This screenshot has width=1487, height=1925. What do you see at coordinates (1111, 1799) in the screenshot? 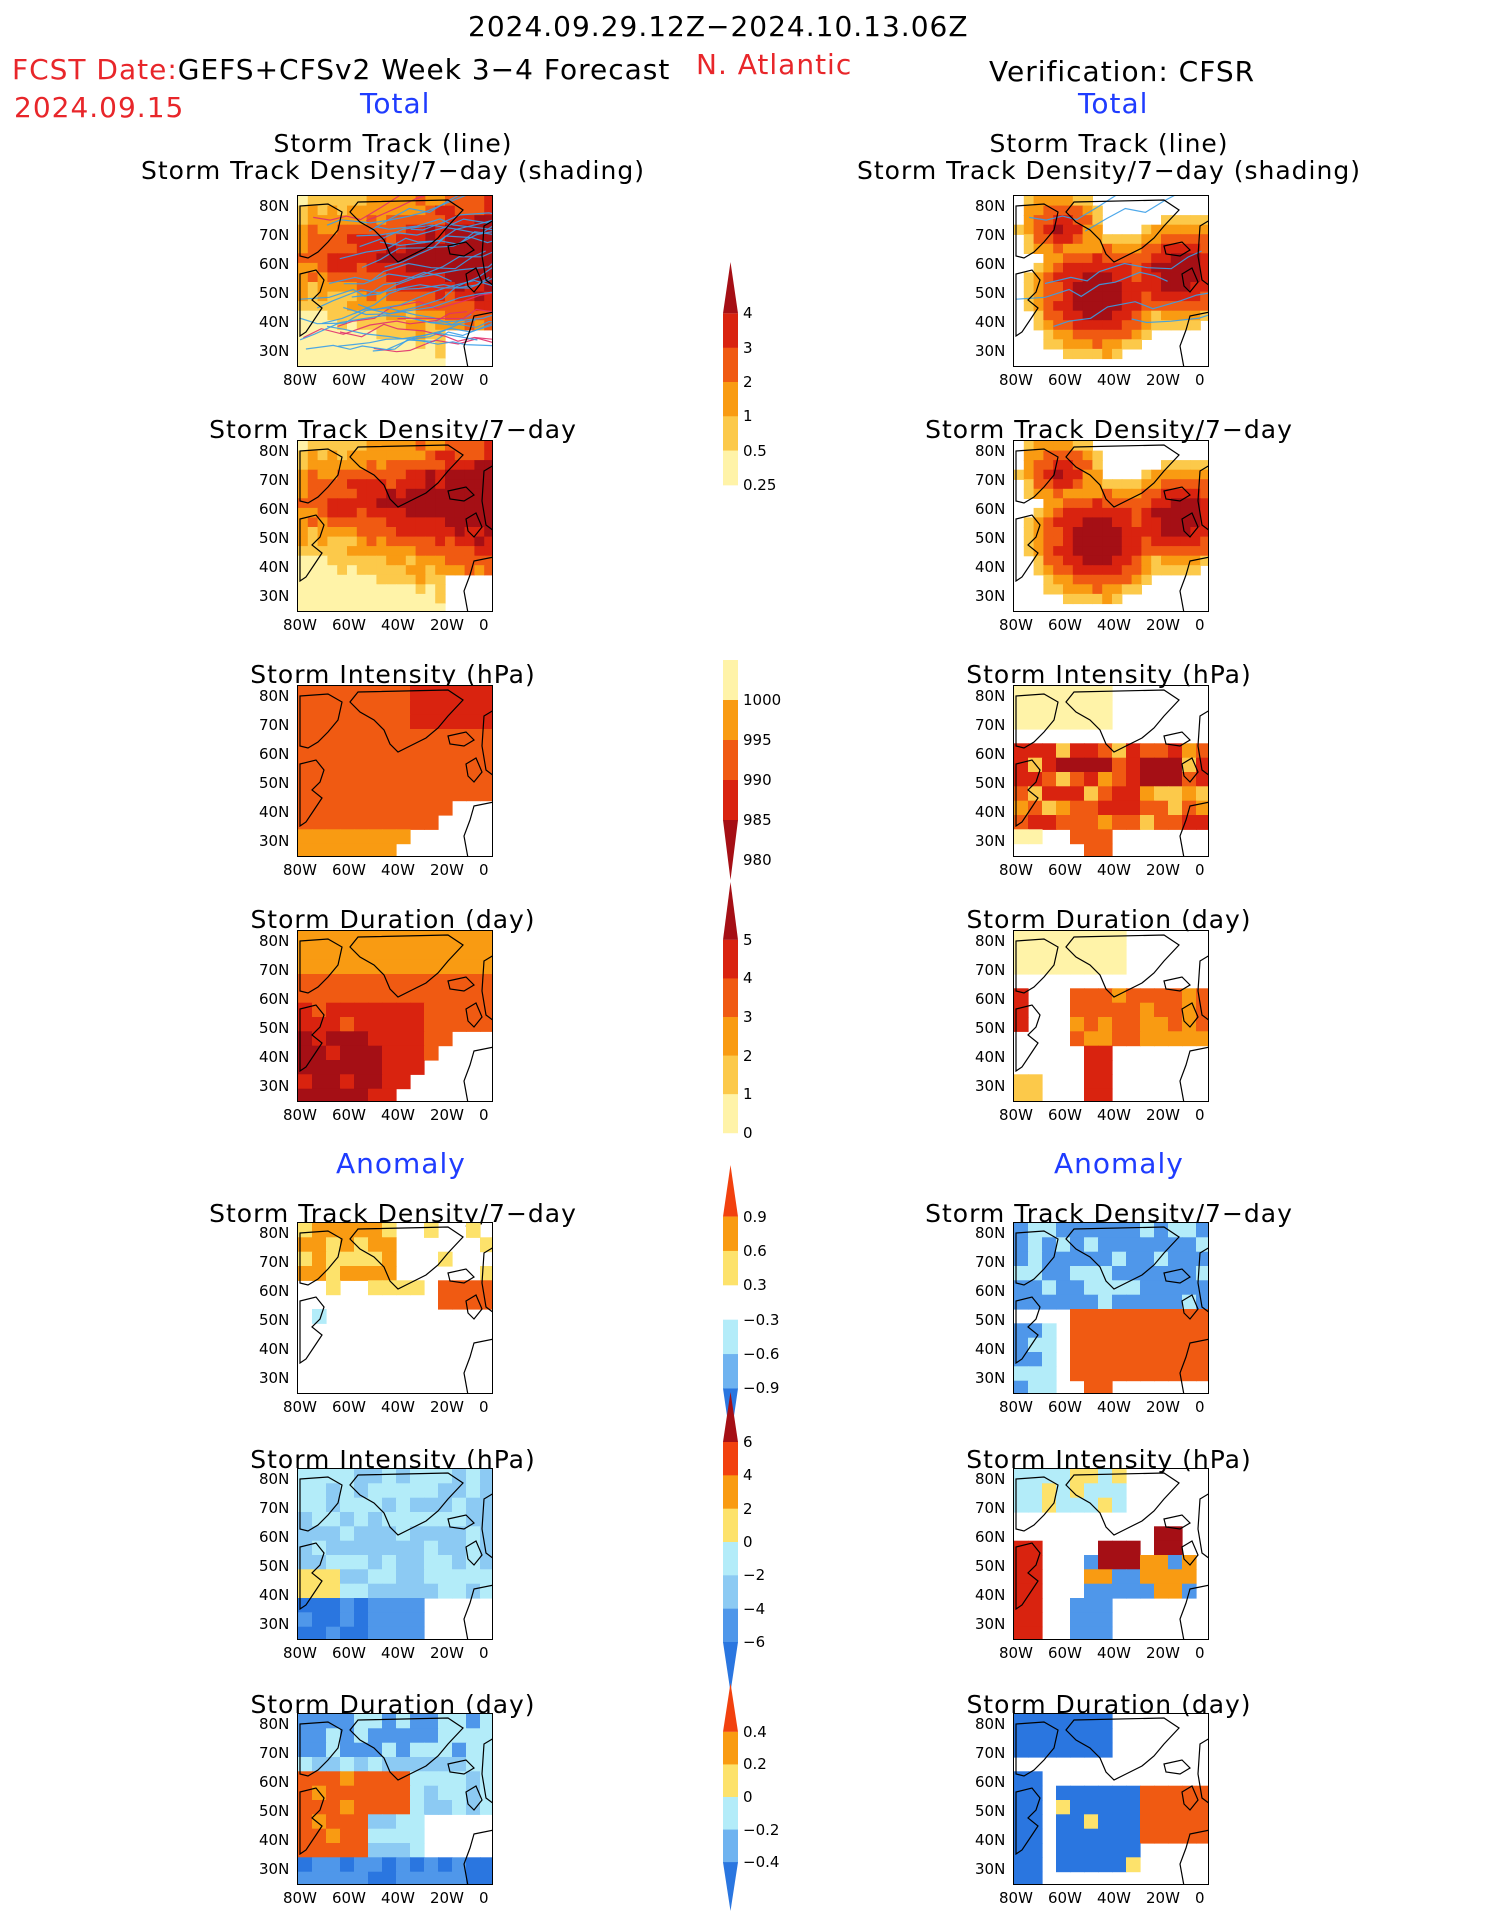
I see `storm-duration-anomaly-map-verification` at bounding box center [1111, 1799].